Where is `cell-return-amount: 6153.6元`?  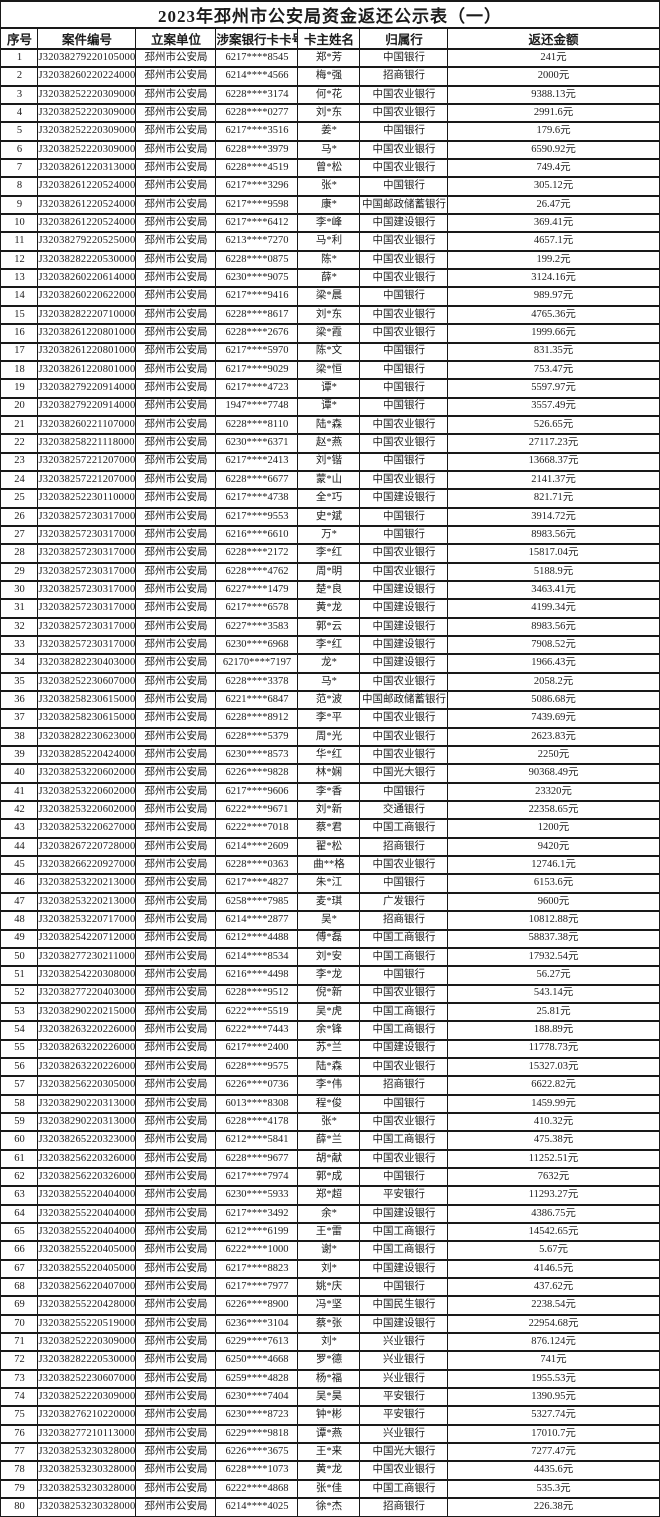
cell-return-amount: 6153.6元 is located at coordinates (553, 883).